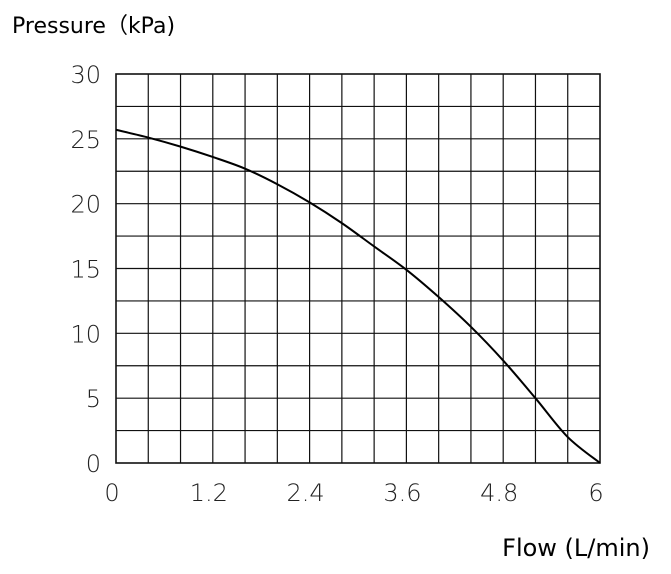  Describe the element at coordinates (353, 493) in the screenshot. I see `x-tick-labels: 0 1.2 2.4 3.6 4.8 6` at that location.